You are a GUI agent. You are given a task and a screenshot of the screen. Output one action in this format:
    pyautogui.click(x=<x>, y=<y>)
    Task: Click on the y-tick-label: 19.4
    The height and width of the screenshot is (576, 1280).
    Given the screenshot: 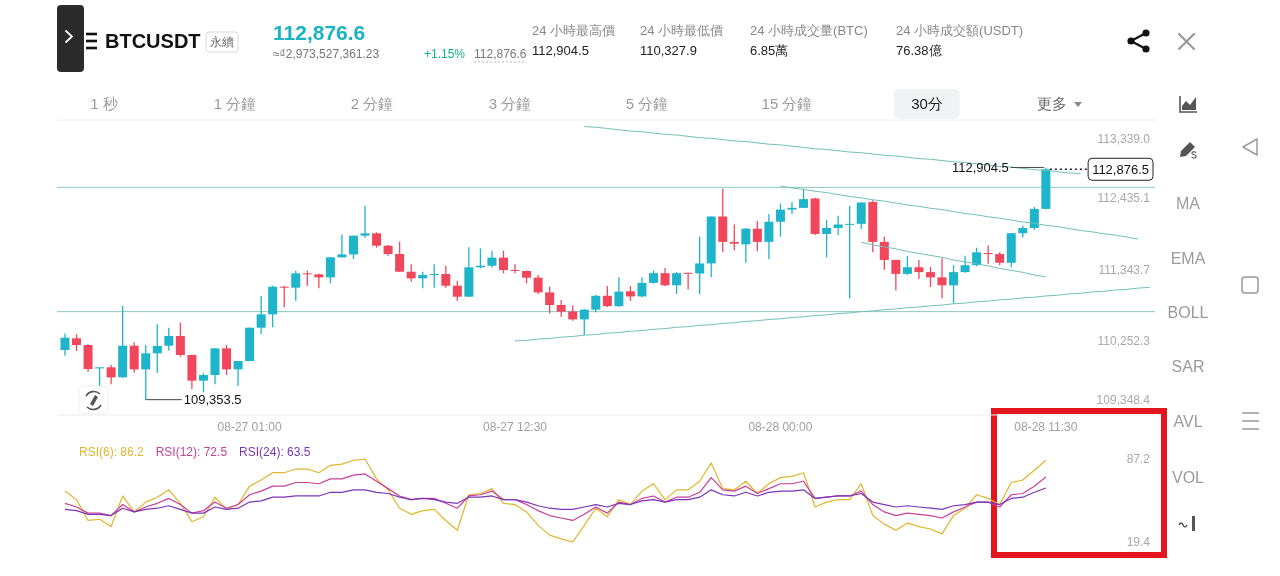 What is the action you would take?
    pyautogui.click(x=1138, y=542)
    